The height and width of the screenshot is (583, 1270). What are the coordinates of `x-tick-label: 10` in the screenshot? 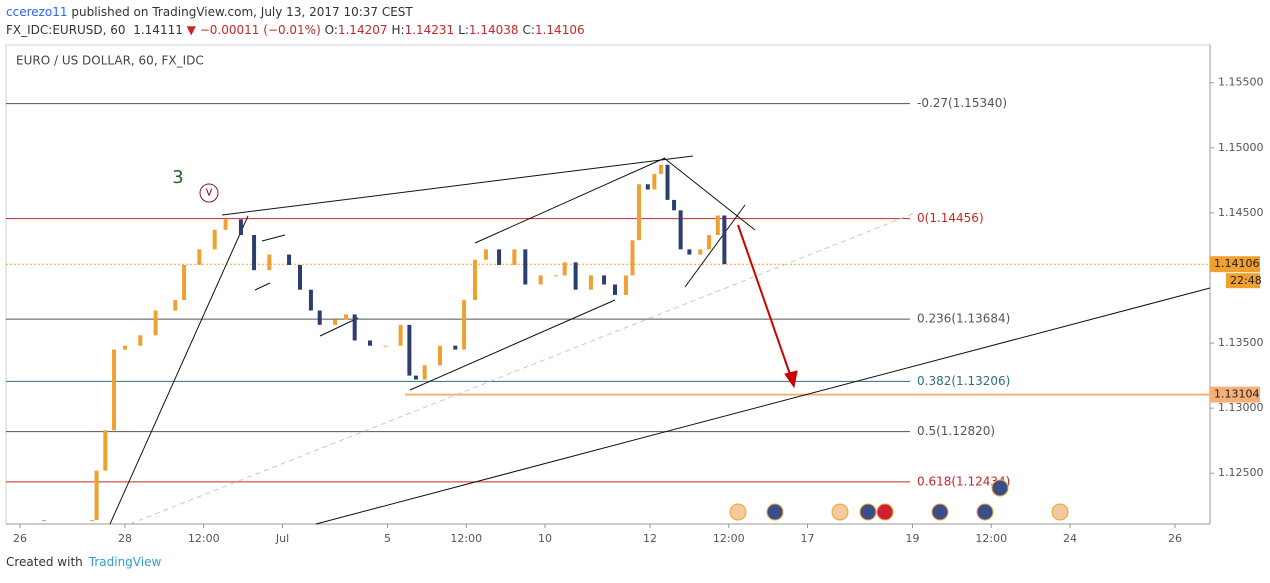 It's located at (545, 538).